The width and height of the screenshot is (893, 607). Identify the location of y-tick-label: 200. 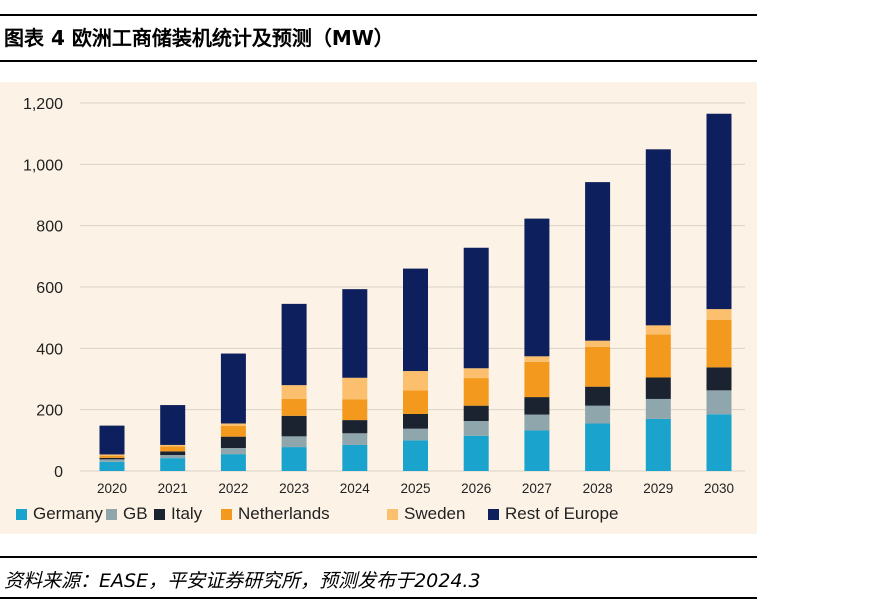
(49, 411).